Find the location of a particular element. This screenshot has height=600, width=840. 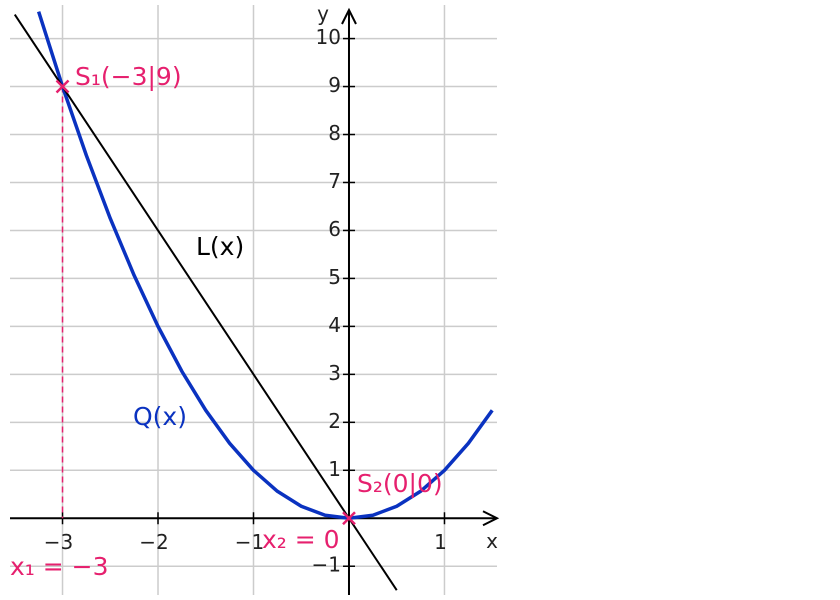

y-tick-label: 5 is located at coordinates (334, 277).